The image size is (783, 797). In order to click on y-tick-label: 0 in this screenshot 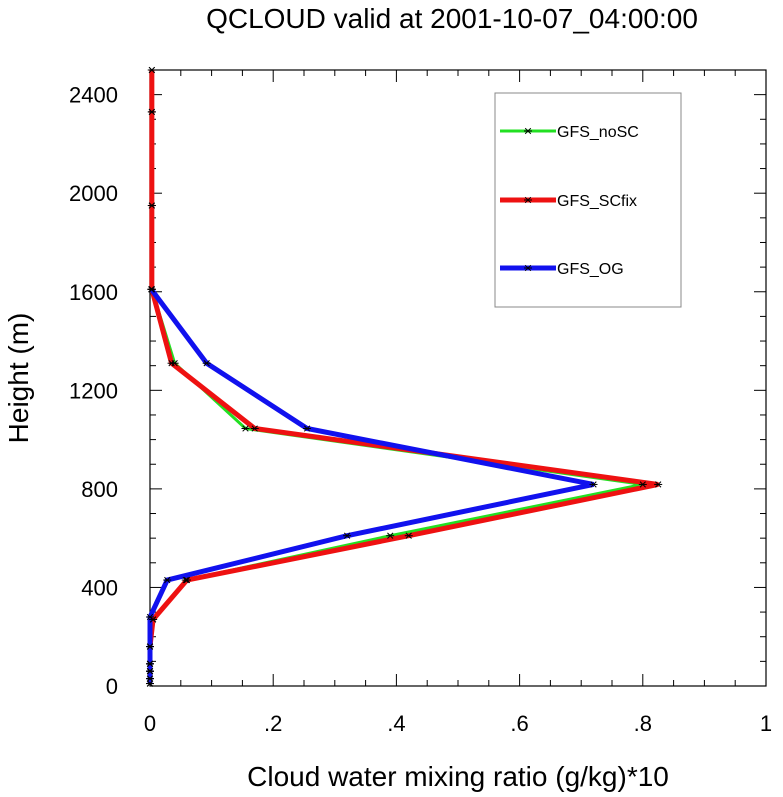, I will do `click(112, 686)`.